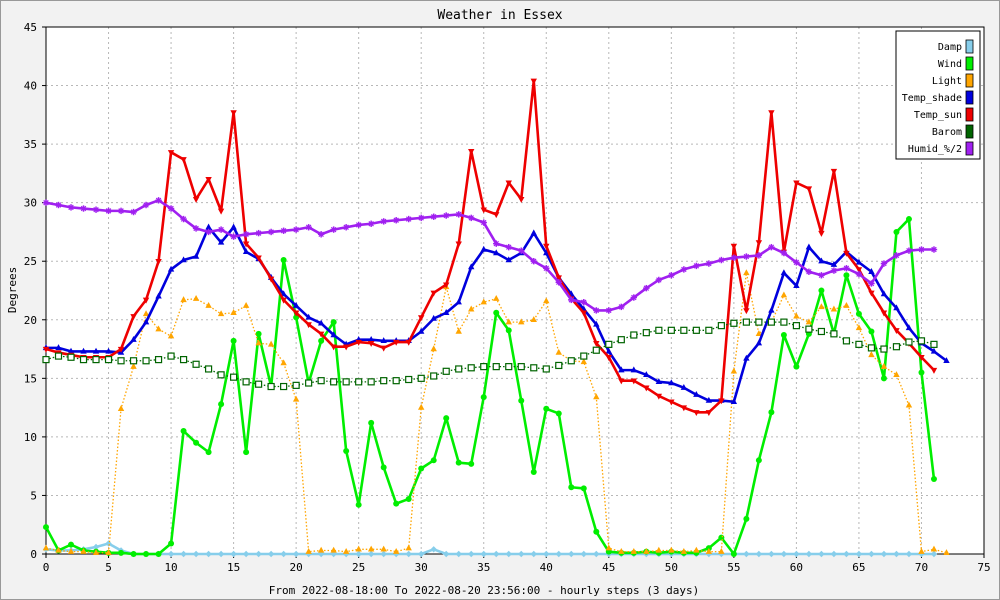 This screenshot has height=600, width=1000. Describe the element at coordinates (932, 98) in the screenshot. I see `legend-label: Temp_shade` at that location.